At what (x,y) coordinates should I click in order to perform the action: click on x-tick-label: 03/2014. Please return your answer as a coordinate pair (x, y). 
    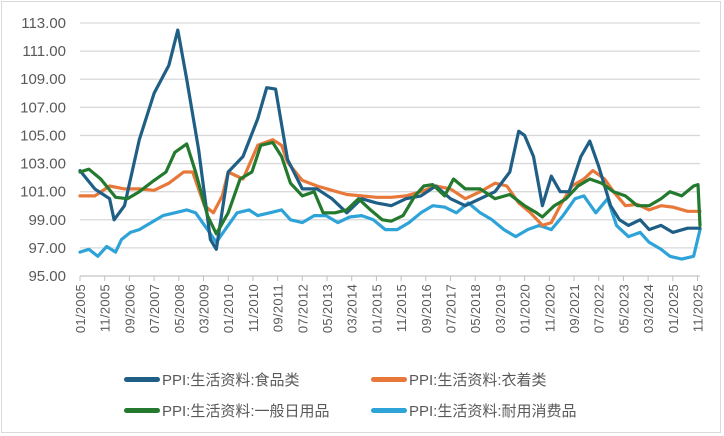
    Looking at the image, I should click on (352, 308).